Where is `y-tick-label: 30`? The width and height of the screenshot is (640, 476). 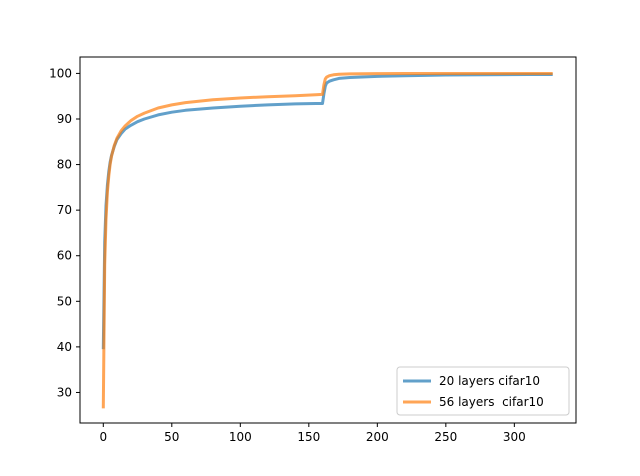 y-tick-label: 30 is located at coordinates (64, 392).